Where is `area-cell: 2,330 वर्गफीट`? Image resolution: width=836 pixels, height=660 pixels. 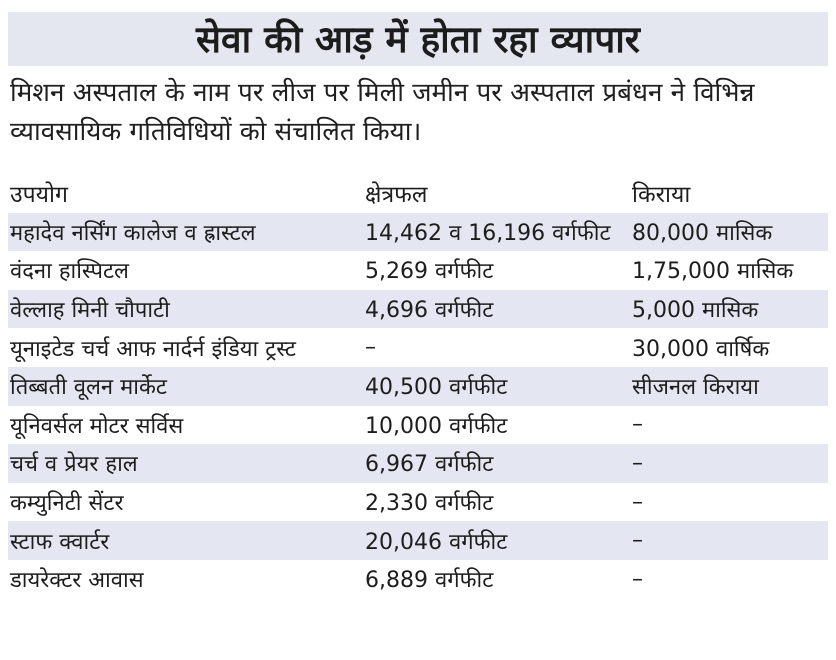
area-cell: 2,330 वर्गफीट is located at coordinates (429, 504).